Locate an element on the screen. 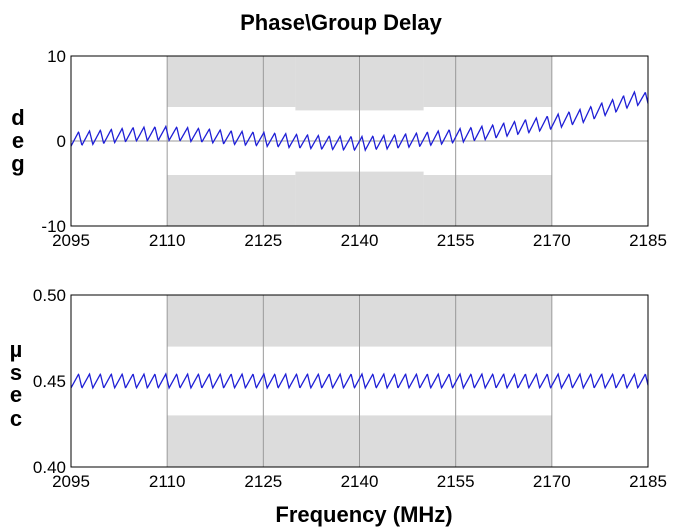 This screenshot has width=683, height=531. x-axis-label: Frequency (MHz) is located at coordinates (363, 514).